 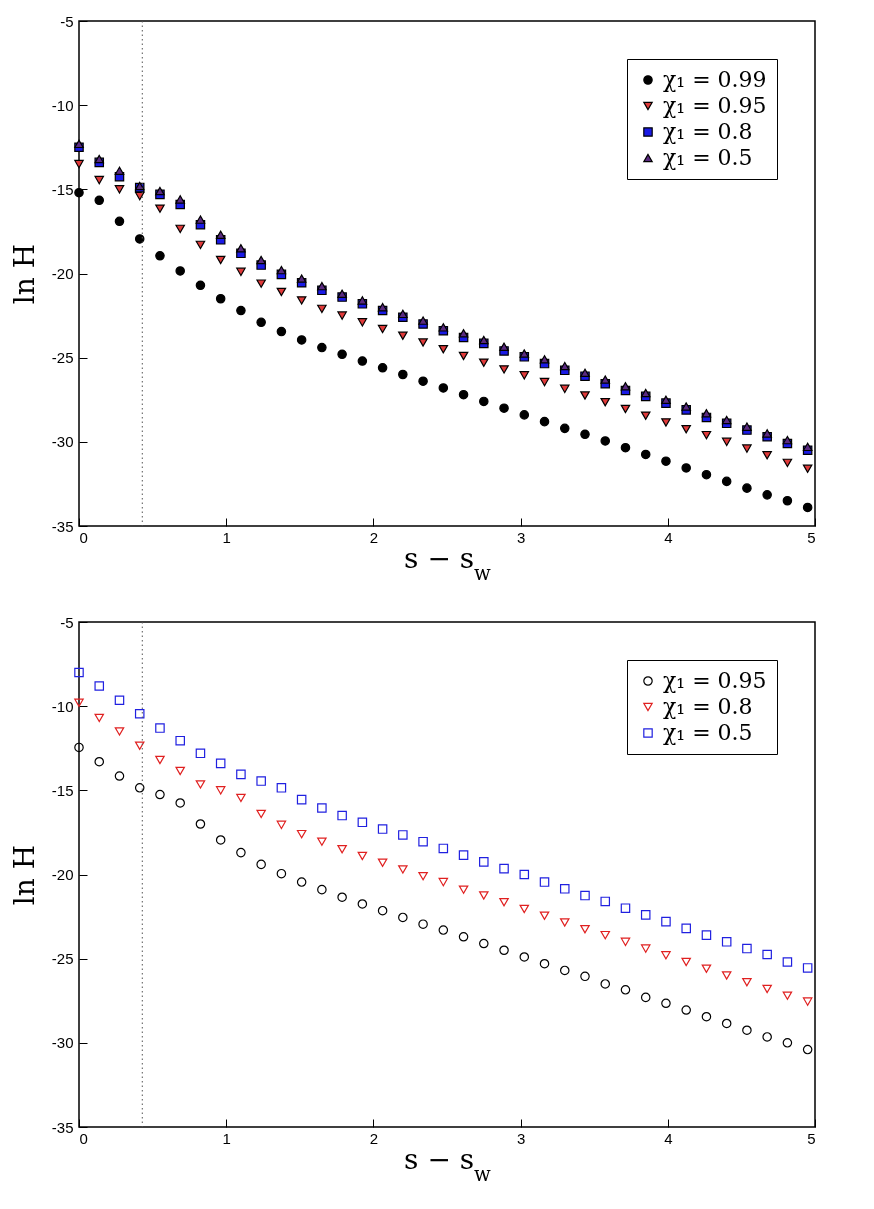 I want to click on legend-label: χ₁ = 0.99, so click(x=715, y=79).